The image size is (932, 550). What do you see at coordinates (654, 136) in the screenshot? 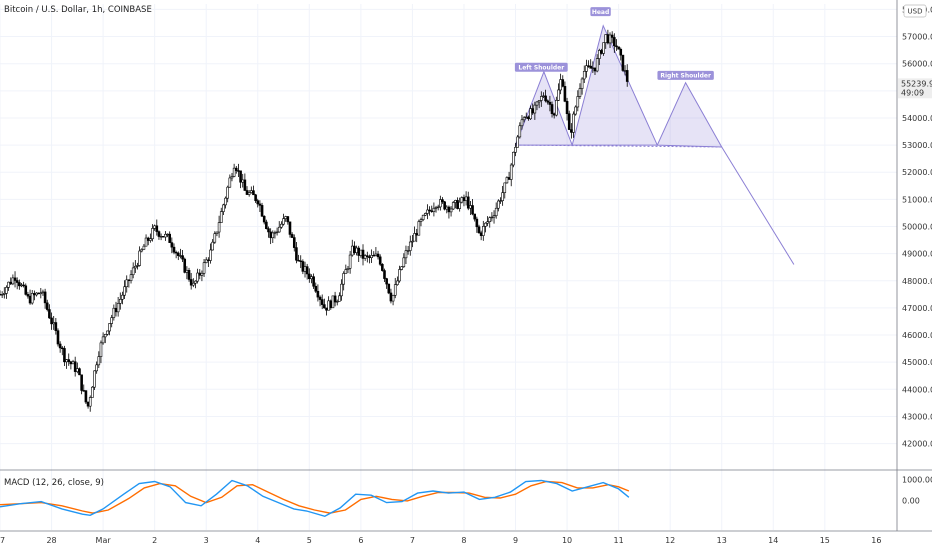
I see `head-and-shoulders-pattern: Left Shoulder Head Right Shoulder` at bounding box center [654, 136].